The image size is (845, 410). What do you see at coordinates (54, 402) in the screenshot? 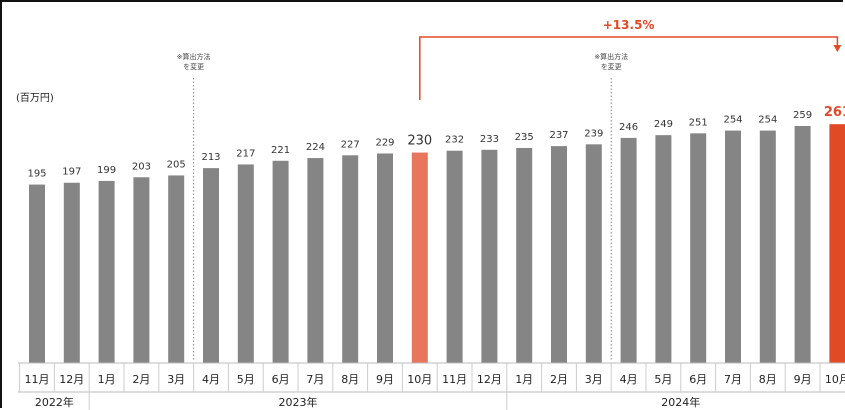
I see `year-label: 2022年` at bounding box center [54, 402].